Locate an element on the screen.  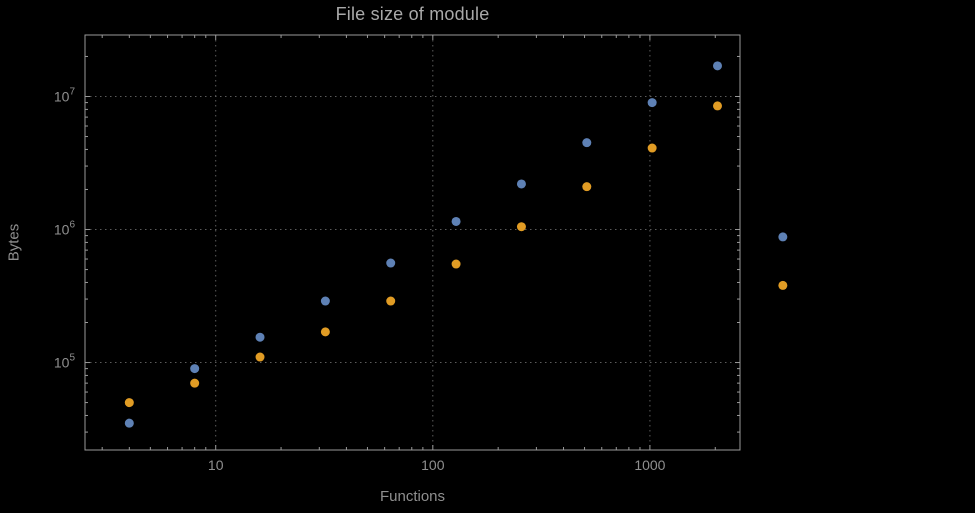
x-tick-label: 10 is located at coordinates (216, 465).